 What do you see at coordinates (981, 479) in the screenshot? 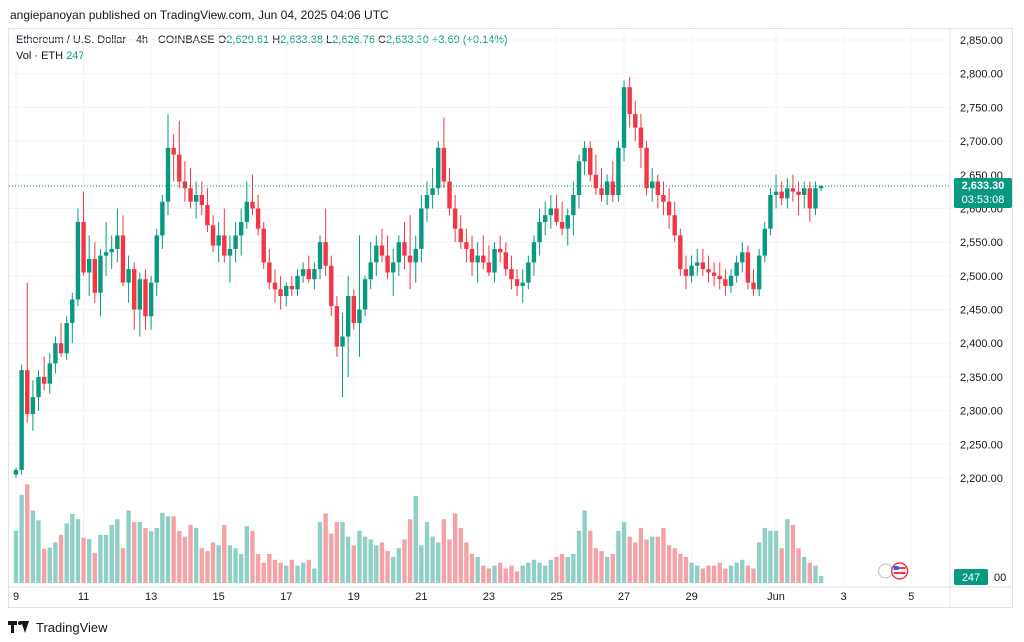
I see `price-tick-label: 2,200.00` at bounding box center [981, 479].